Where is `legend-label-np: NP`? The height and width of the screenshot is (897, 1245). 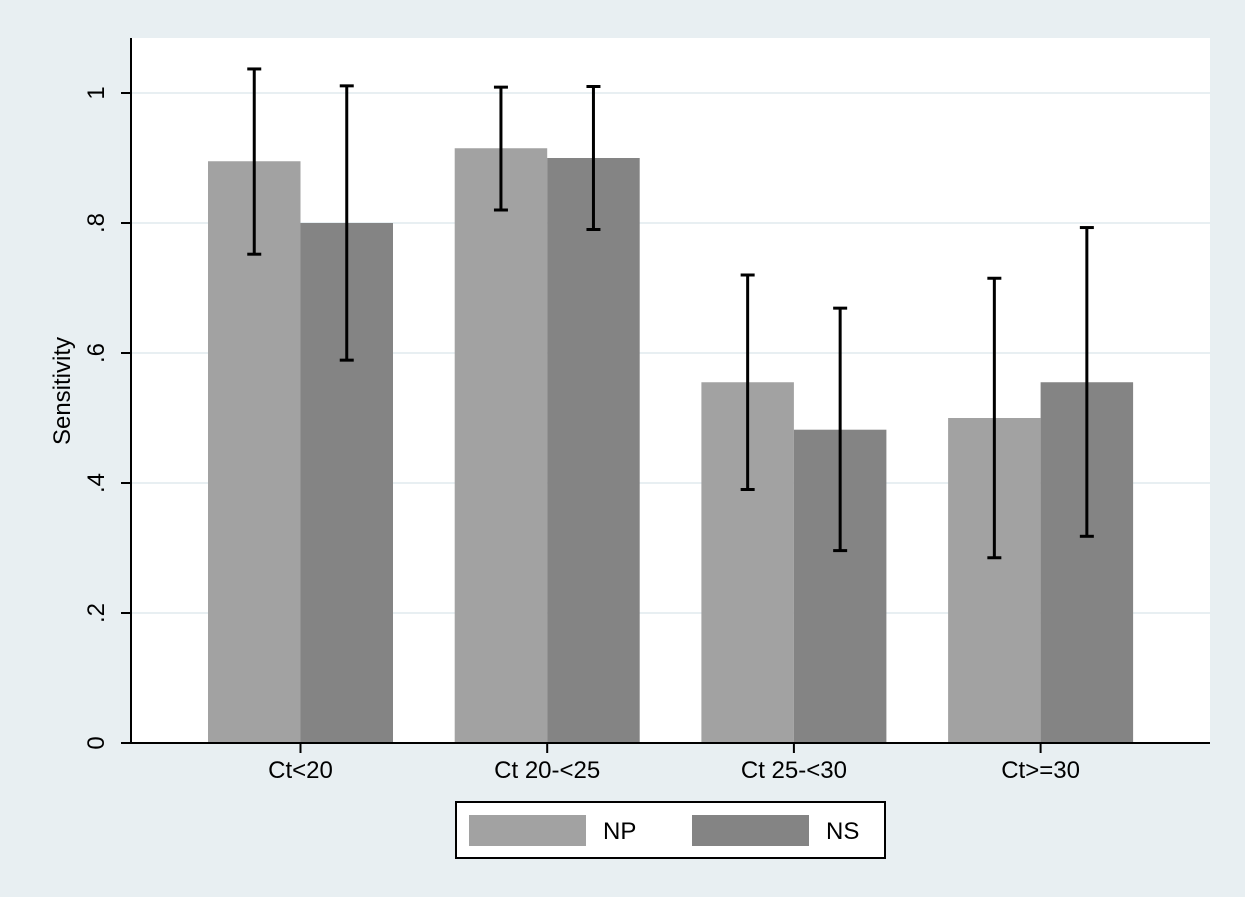 legend-label-np: NP is located at coordinates (619, 831).